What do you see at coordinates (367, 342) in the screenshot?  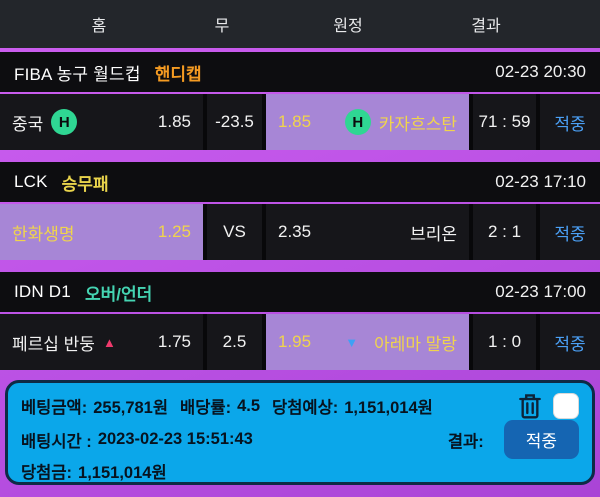 I see `away-odds-cell-selected: 1.95 ▼ 아레마 말랑` at bounding box center [367, 342].